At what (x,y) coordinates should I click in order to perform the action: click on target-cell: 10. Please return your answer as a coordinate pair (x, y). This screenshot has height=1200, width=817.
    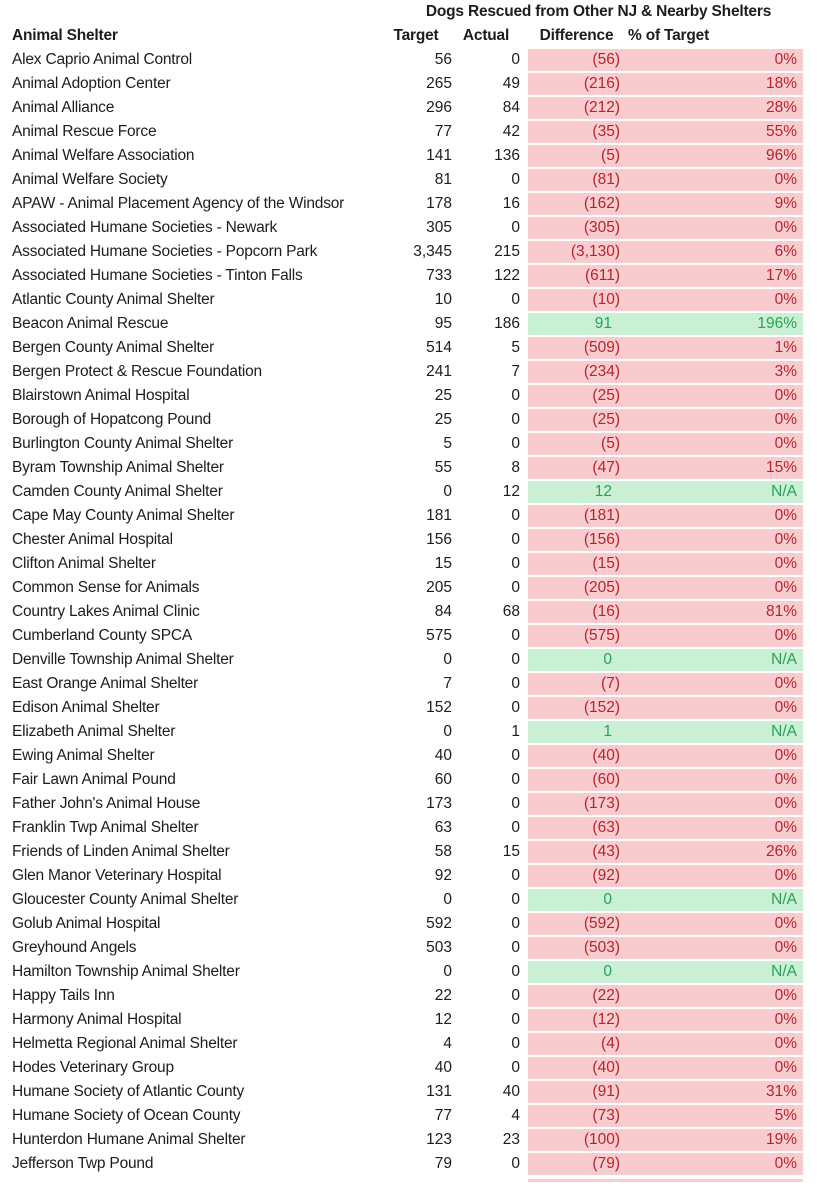
    Looking at the image, I should click on (443, 299).